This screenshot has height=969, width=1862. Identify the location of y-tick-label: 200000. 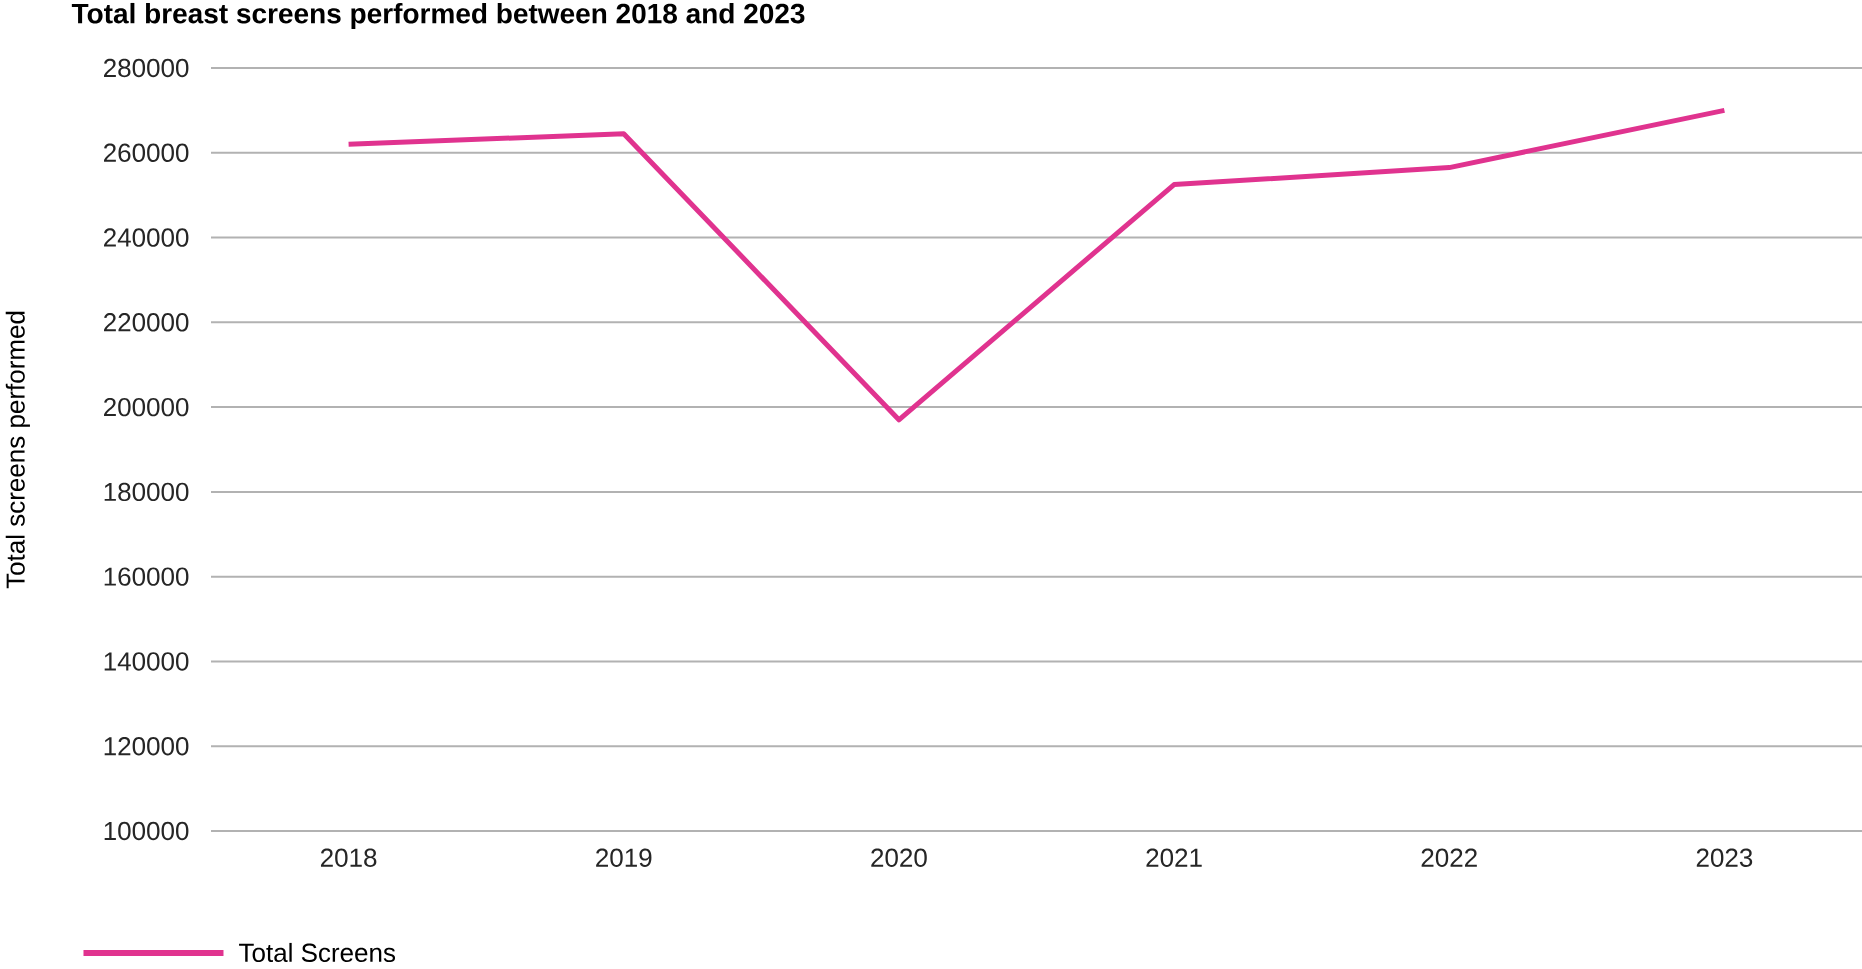
(146, 407).